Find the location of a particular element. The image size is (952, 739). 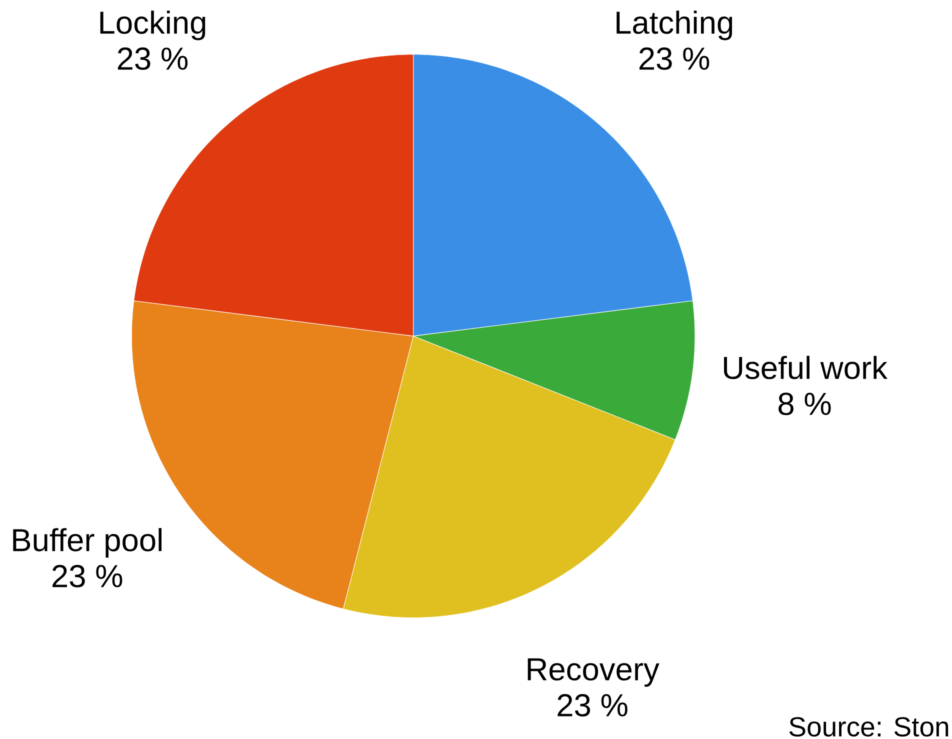

slice-label: Recovery is located at coordinates (594, 672).